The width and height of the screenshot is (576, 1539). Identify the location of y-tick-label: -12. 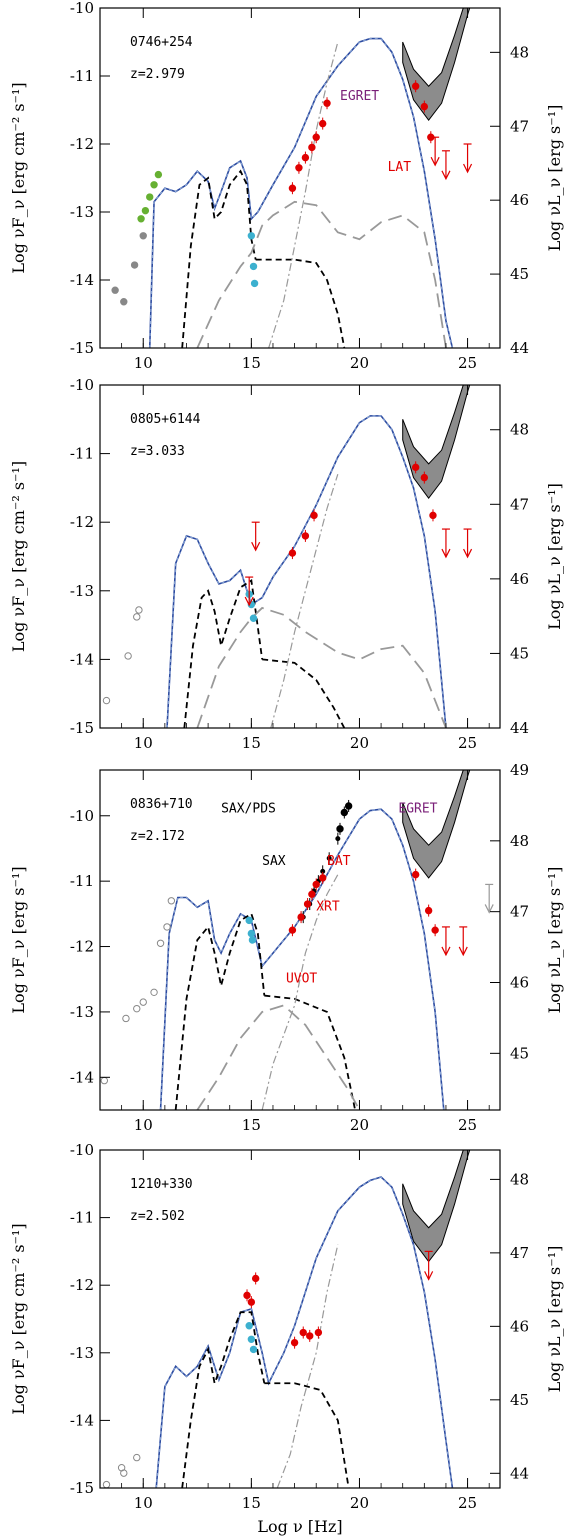
(82, 1285).